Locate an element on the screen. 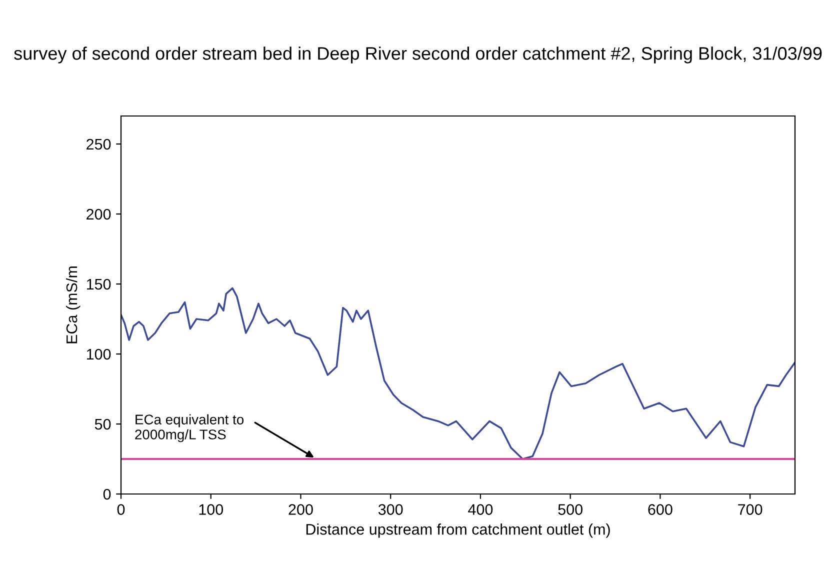 This screenshot has height=588, width=836. y-axis-title: ECa (mS/m is located at coordinates (73, 305).